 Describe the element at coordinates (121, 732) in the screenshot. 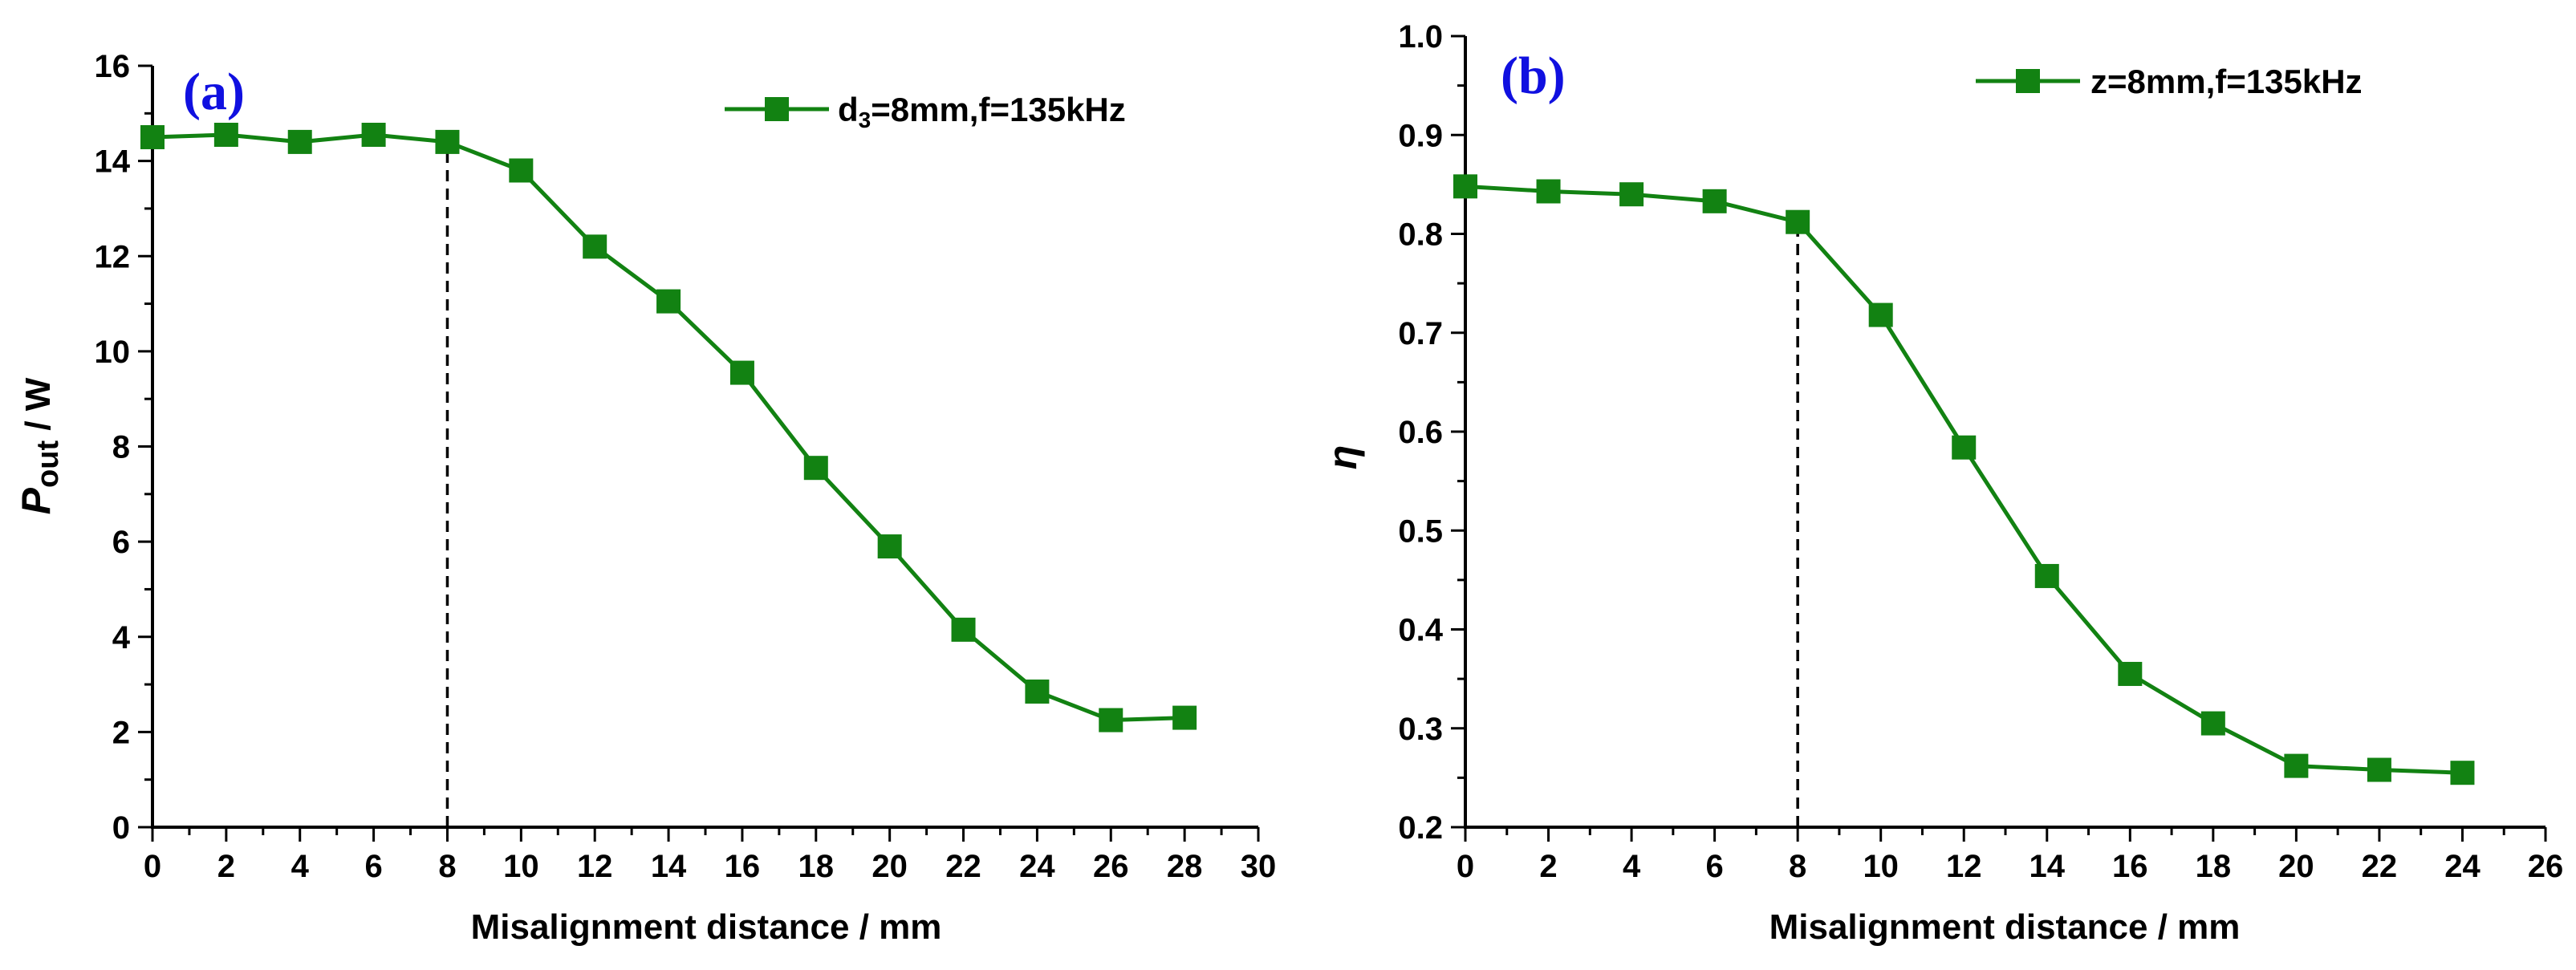

I see `y-tick-label: 2` at that location.